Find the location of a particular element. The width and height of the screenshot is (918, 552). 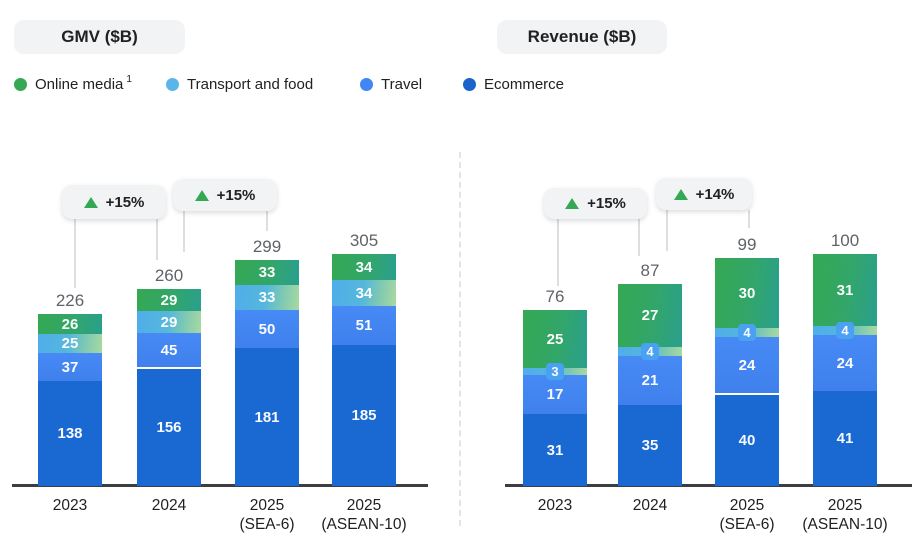

legend-item-travel: Travel is located at coordinates (391, 84).